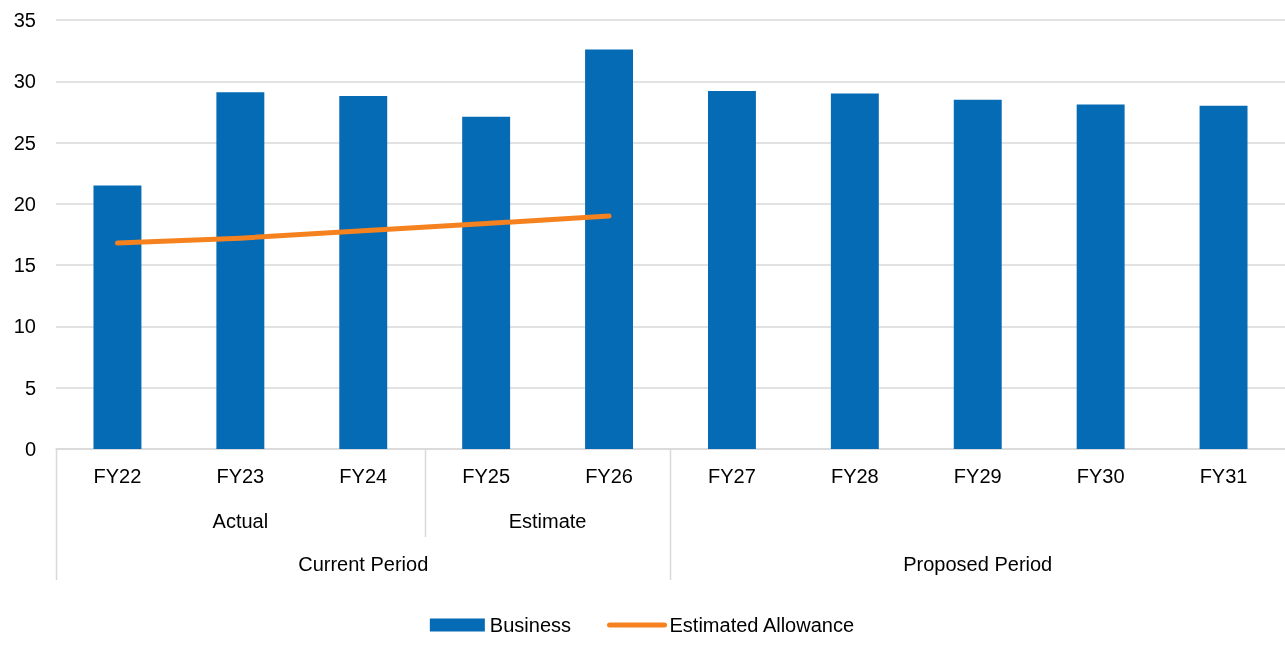 This screenshot has width=1285, height=646. I want to click on x-tick-label: FY26, so click(609, 476).